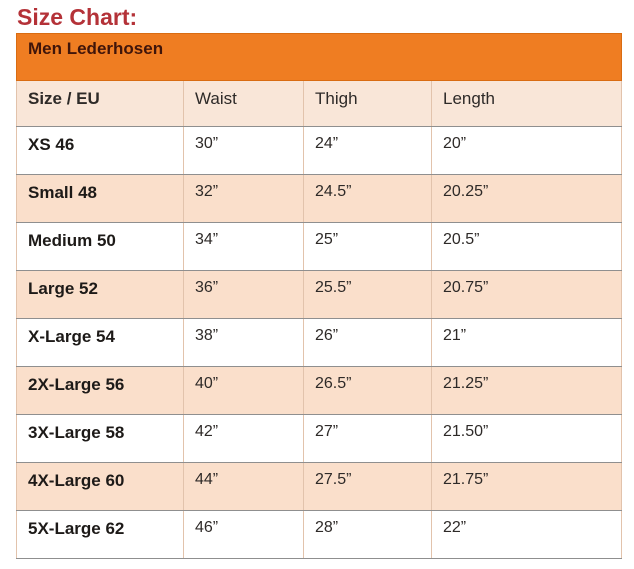  What do you see at coordinates (243, 390) in the screenshot?
I see `waist-cell: 40”` at bounding box center [243, 390].